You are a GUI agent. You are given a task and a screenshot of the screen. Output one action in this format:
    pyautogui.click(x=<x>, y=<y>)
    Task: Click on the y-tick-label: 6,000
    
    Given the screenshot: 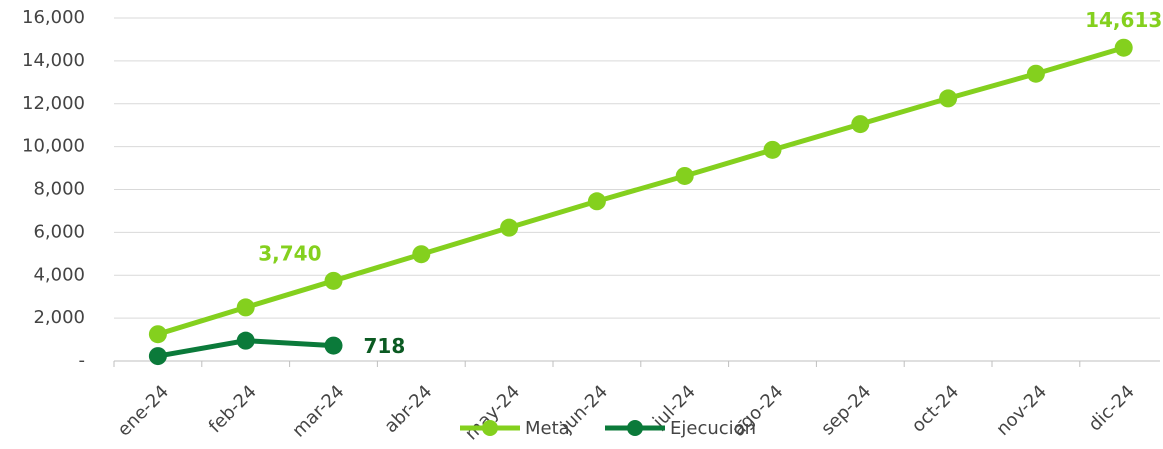 What is the action you would take?
    pyautogui.click(x=59, y=231)
    